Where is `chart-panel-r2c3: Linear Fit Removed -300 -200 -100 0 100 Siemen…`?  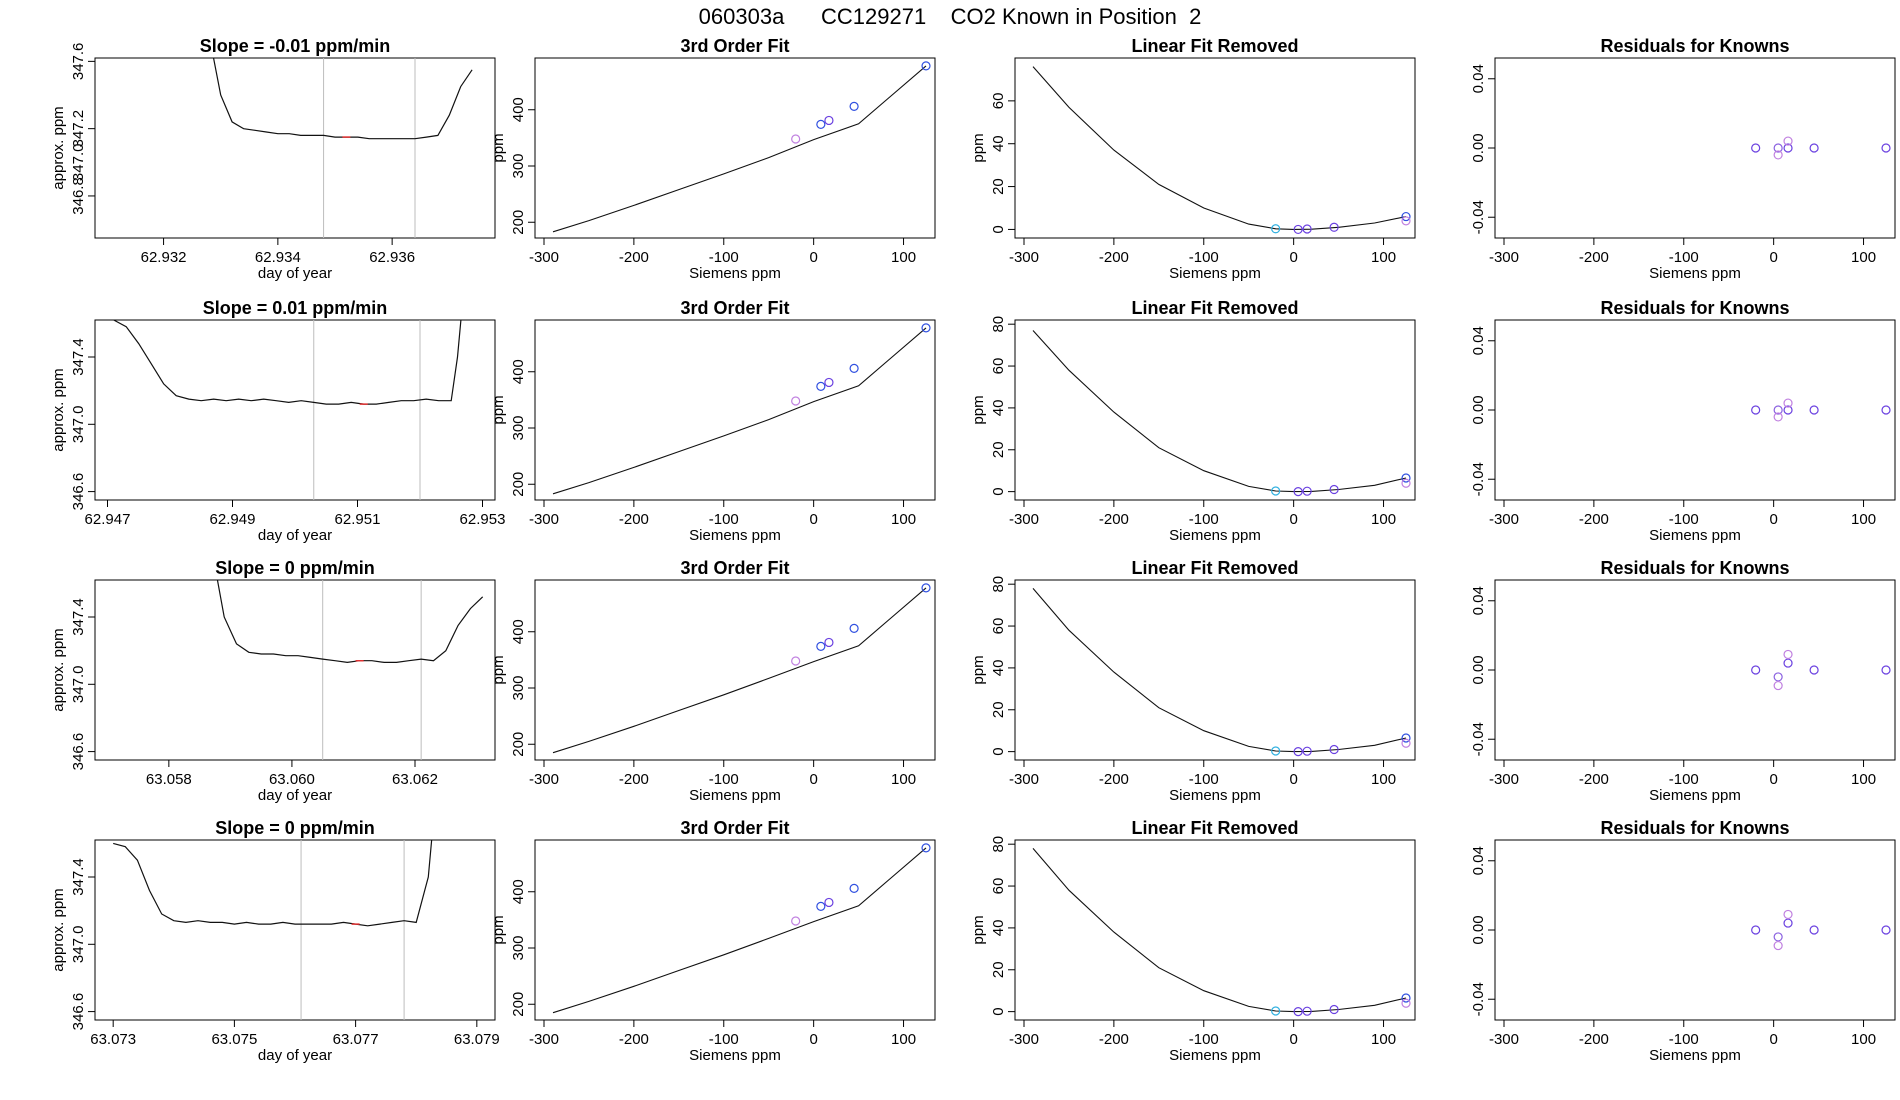
chart-panel-r2c3: Linear Fit Removed -300 -200 -100 0 100 Siemen… is located at coordinates (1193, 421).